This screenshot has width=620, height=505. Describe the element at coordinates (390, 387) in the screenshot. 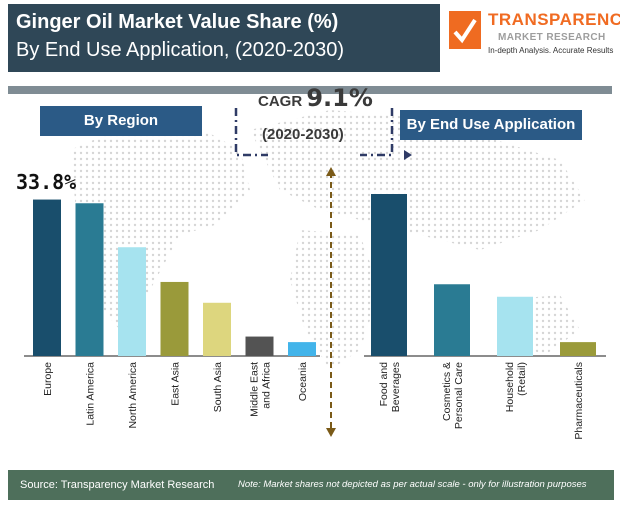

I see `application-tick-food-and-beverages: Food andBeverages` at that location.